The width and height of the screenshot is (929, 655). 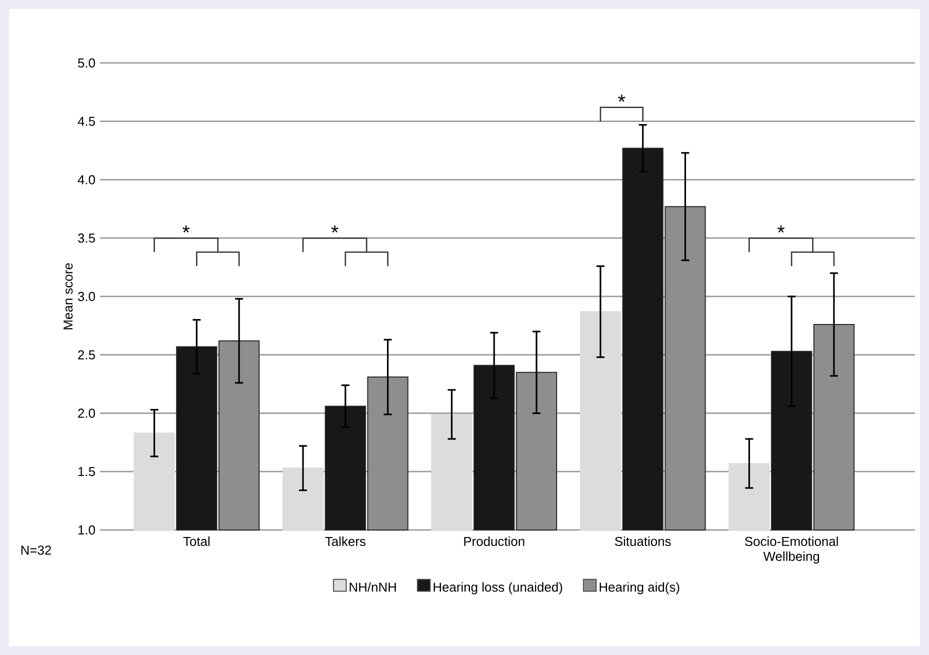 What do you see at coordinates (373, 587) in the screenshot?
I see `legend-label: NH/nNH` at bounding box center [373, 587].